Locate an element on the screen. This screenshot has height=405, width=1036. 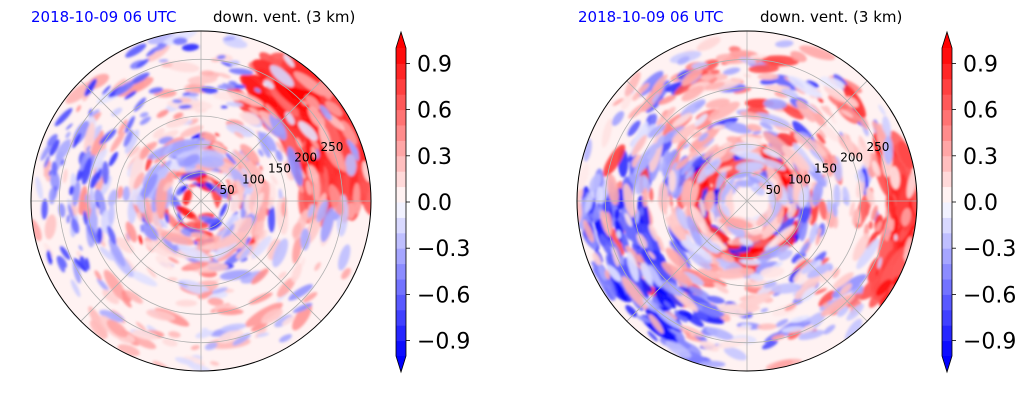
colorbar-tick-label: 0.3 is located at coordinates (434, 157).